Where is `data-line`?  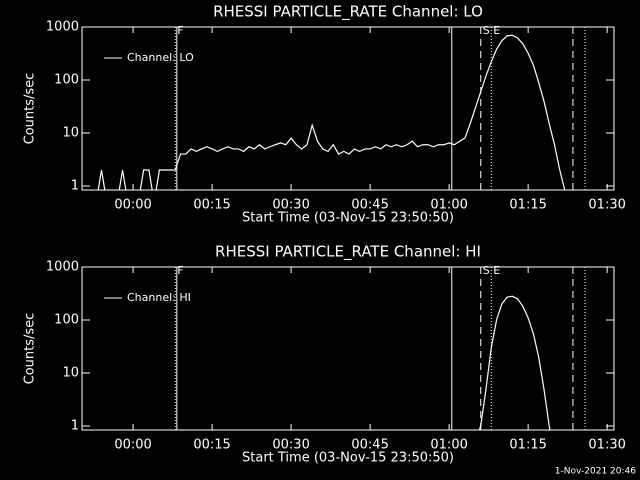
data-line is located at coordinates (514, 362).